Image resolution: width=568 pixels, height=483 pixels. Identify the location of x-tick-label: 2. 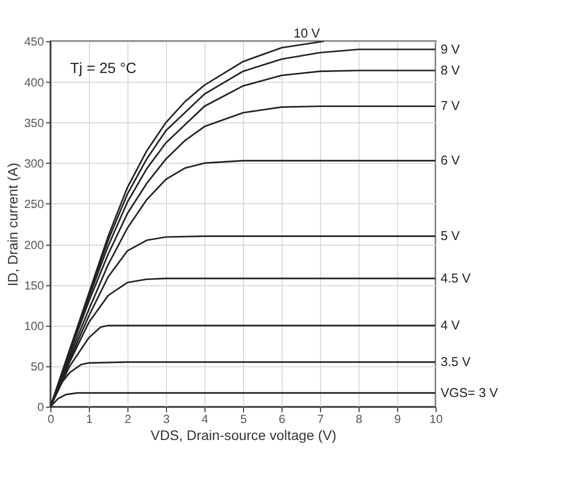
(128, 419).